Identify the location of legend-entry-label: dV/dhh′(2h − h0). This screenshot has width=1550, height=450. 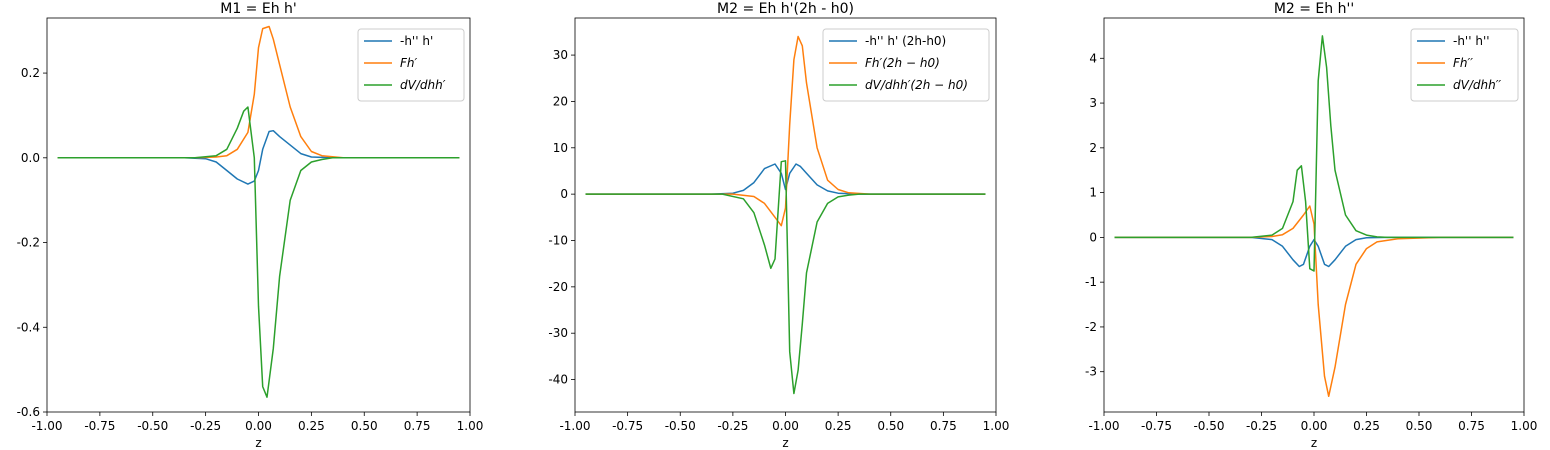
(916, 85).